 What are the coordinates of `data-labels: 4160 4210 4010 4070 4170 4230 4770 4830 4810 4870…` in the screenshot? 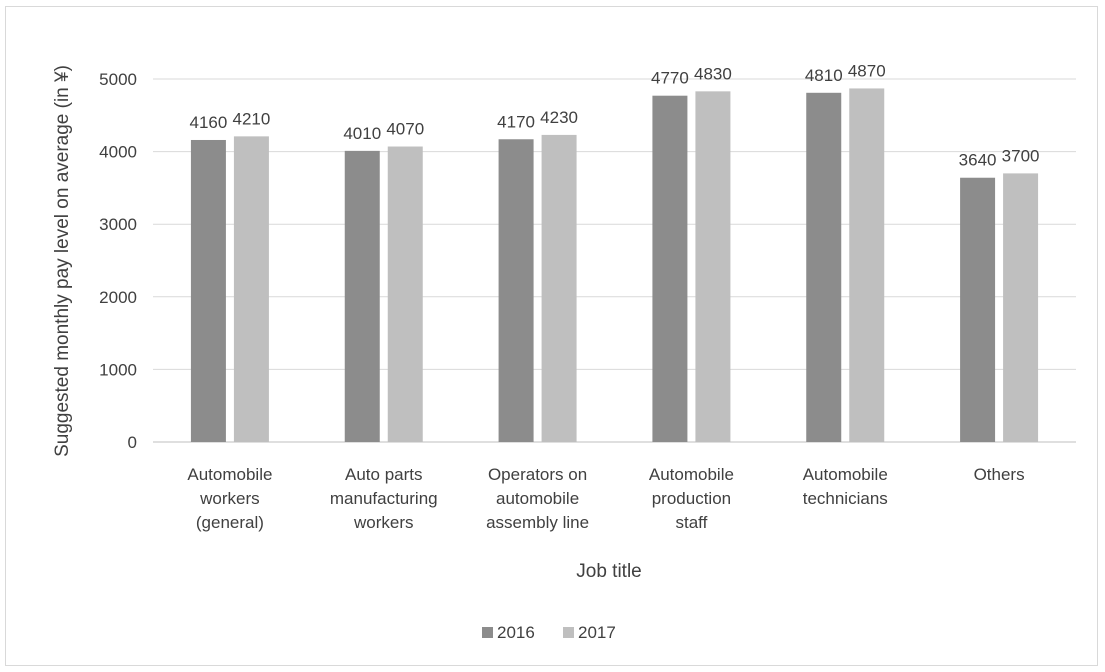 It's located at (615, 115).